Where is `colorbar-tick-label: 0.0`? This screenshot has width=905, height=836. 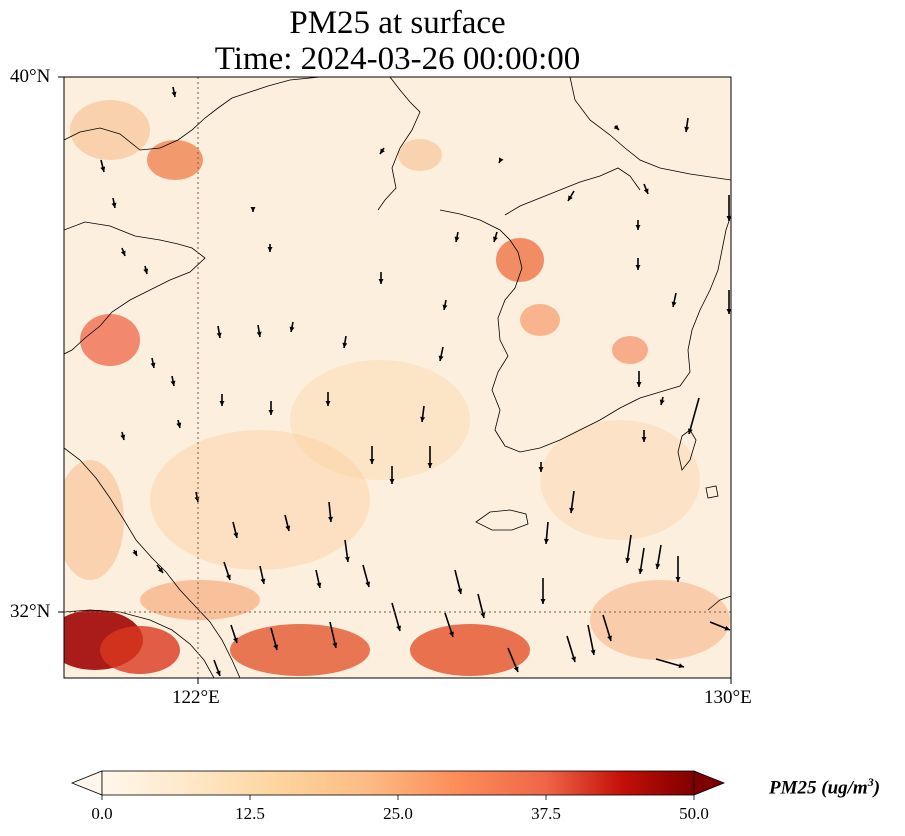 colorbar-tick-label: 0.0 is located at coordinates (102, 813).